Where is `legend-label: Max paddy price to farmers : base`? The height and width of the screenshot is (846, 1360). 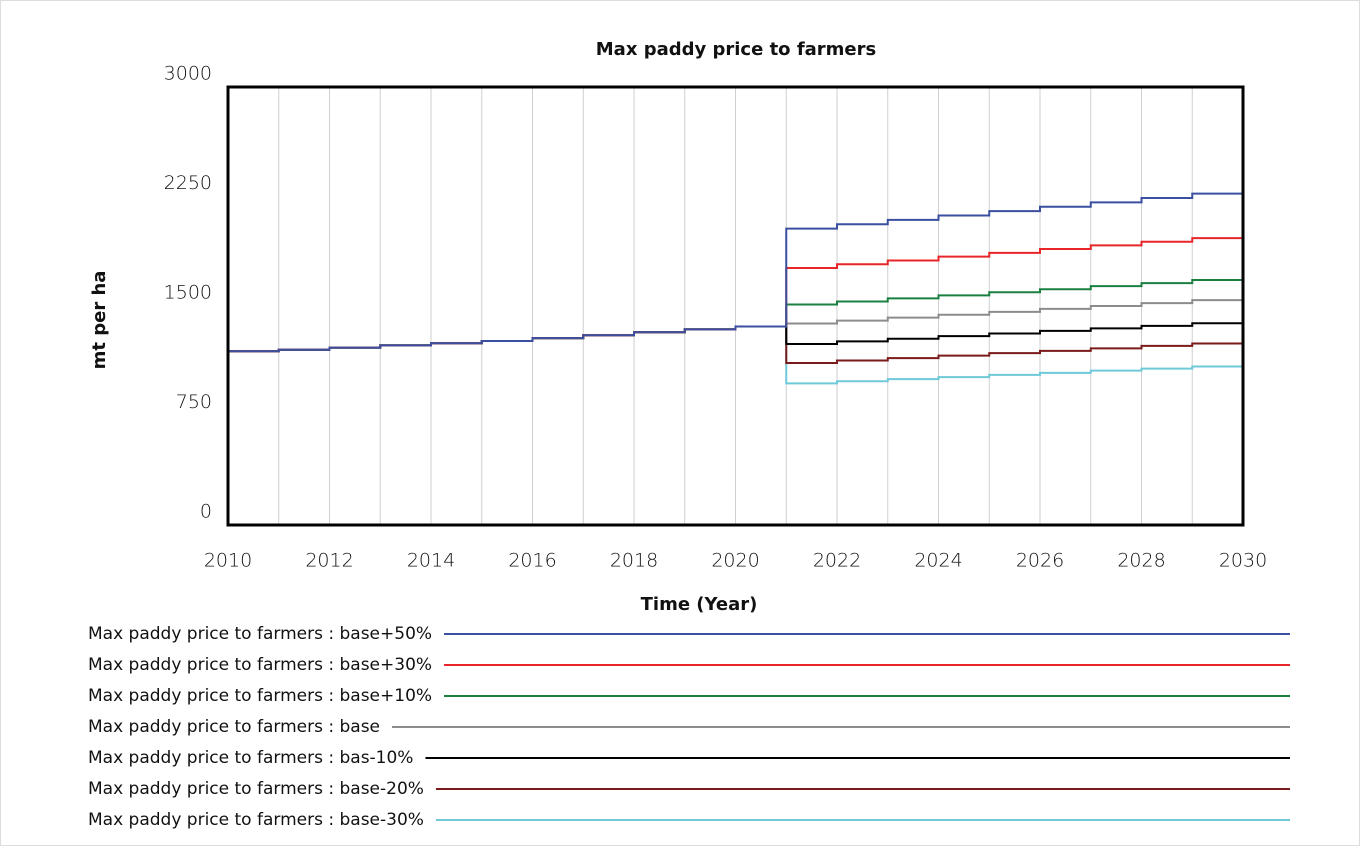 legend-label: Max paddy price to farmers : base is located at coordinates (234, 727).